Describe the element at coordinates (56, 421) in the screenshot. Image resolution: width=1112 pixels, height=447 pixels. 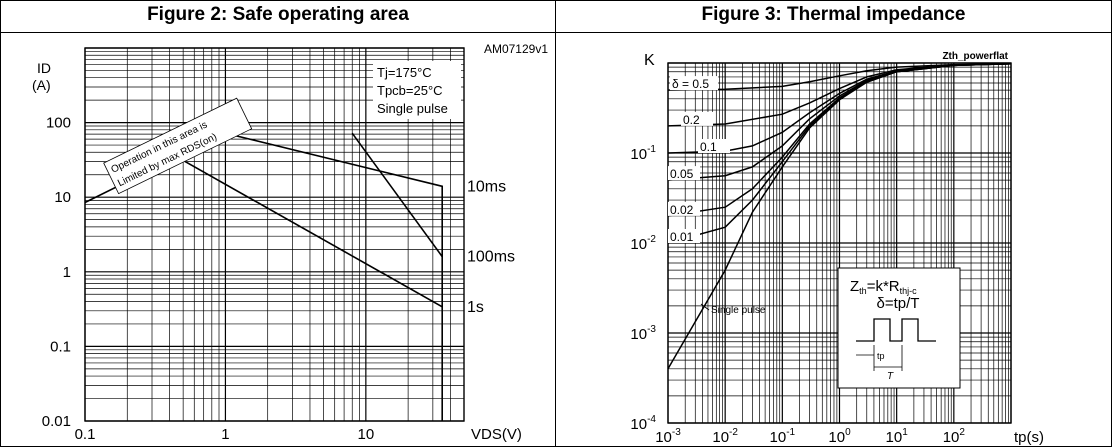
I see `y-tick-label: 0.01` at that location.